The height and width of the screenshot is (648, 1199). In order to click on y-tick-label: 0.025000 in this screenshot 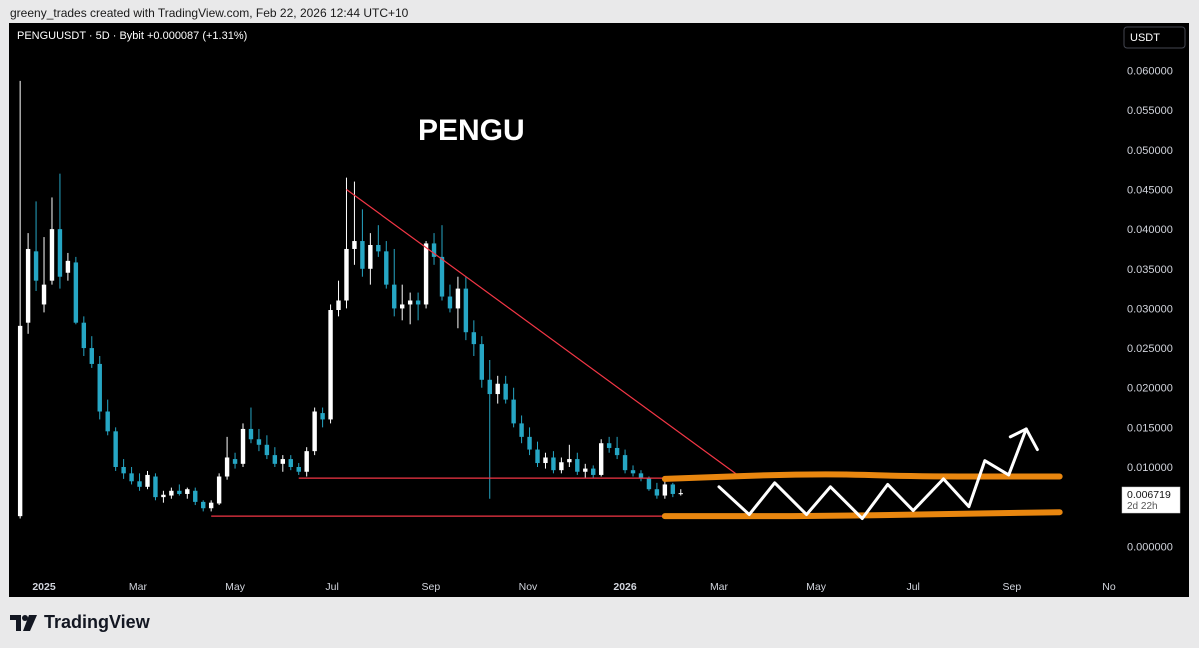, I will do `click(1150, 349)`.